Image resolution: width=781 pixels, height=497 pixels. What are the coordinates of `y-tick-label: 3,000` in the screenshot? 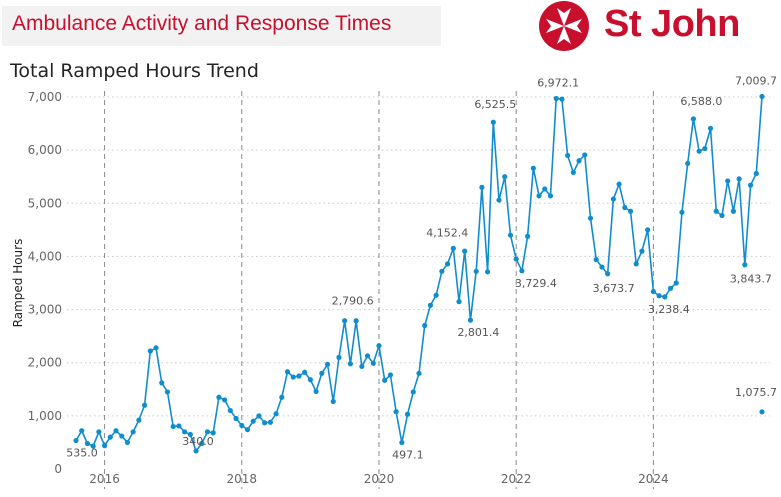 It's located at (45, 310).